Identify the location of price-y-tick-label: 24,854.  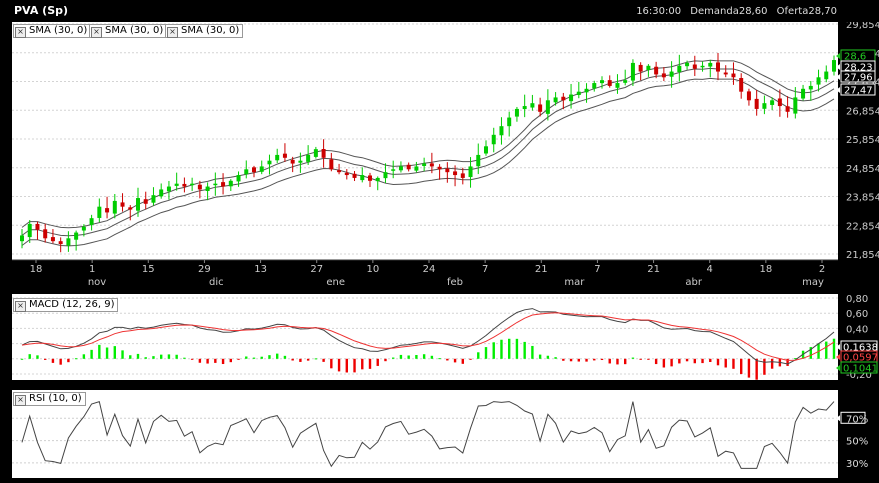
(862, 169).